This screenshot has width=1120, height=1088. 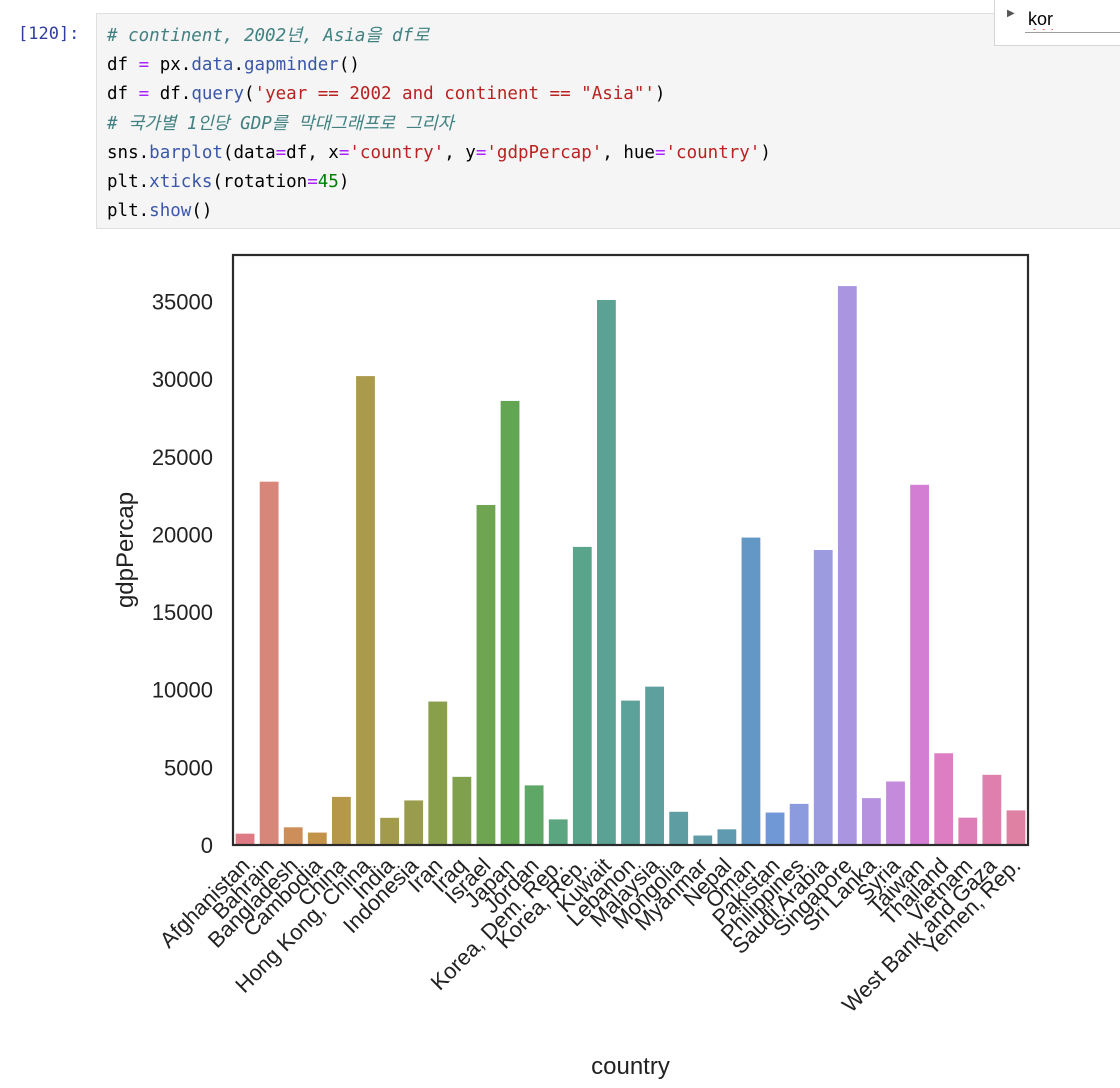 I want to click on code-token: gapminder, so click(x=291, y=65).